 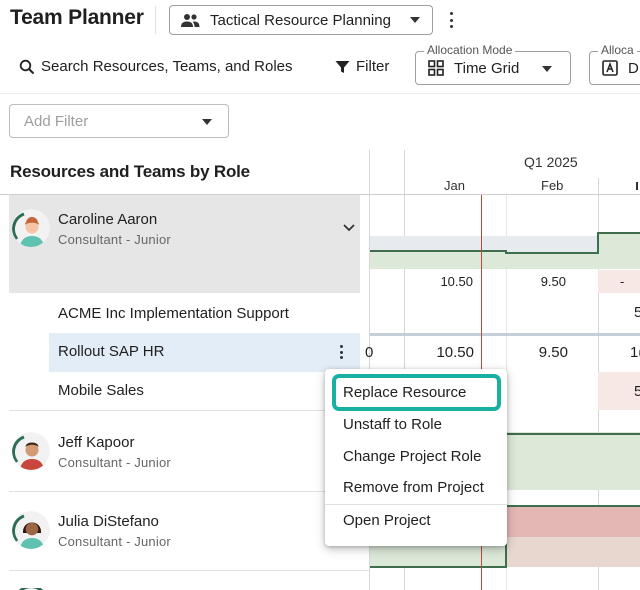 What do you see at coordinates (320, 93) in the screenshot?
I see `toolbar-divider` at bounding box center [320, 93].